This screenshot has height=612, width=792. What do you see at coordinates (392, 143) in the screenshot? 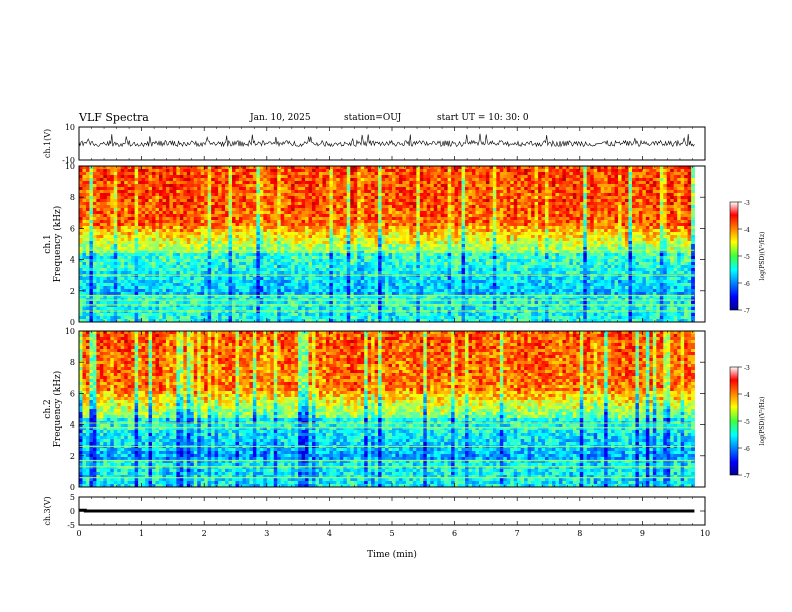
I see `ch1-waveform-panel` at bounding box center [392, 143].